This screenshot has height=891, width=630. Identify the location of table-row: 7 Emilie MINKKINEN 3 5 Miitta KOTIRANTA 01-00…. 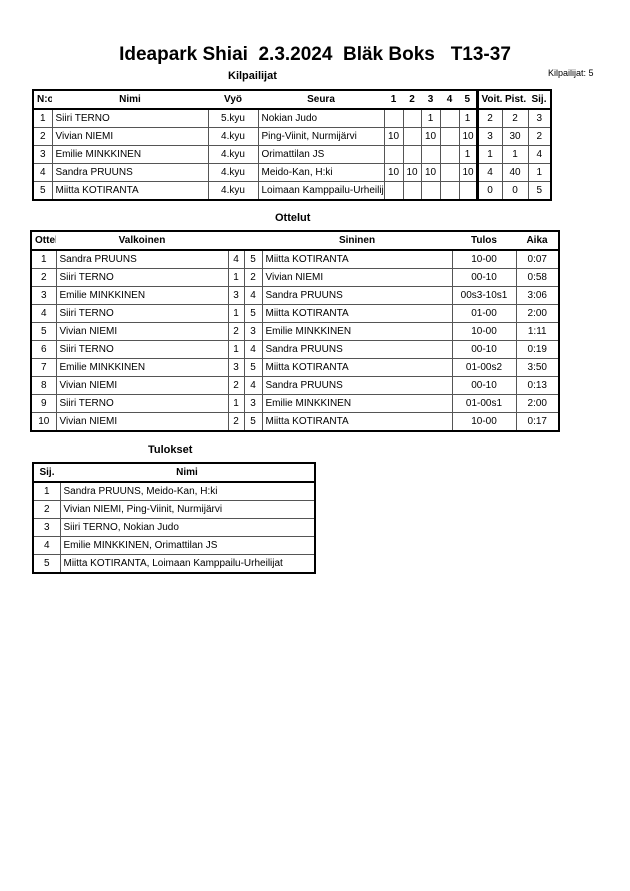
(295, 367).